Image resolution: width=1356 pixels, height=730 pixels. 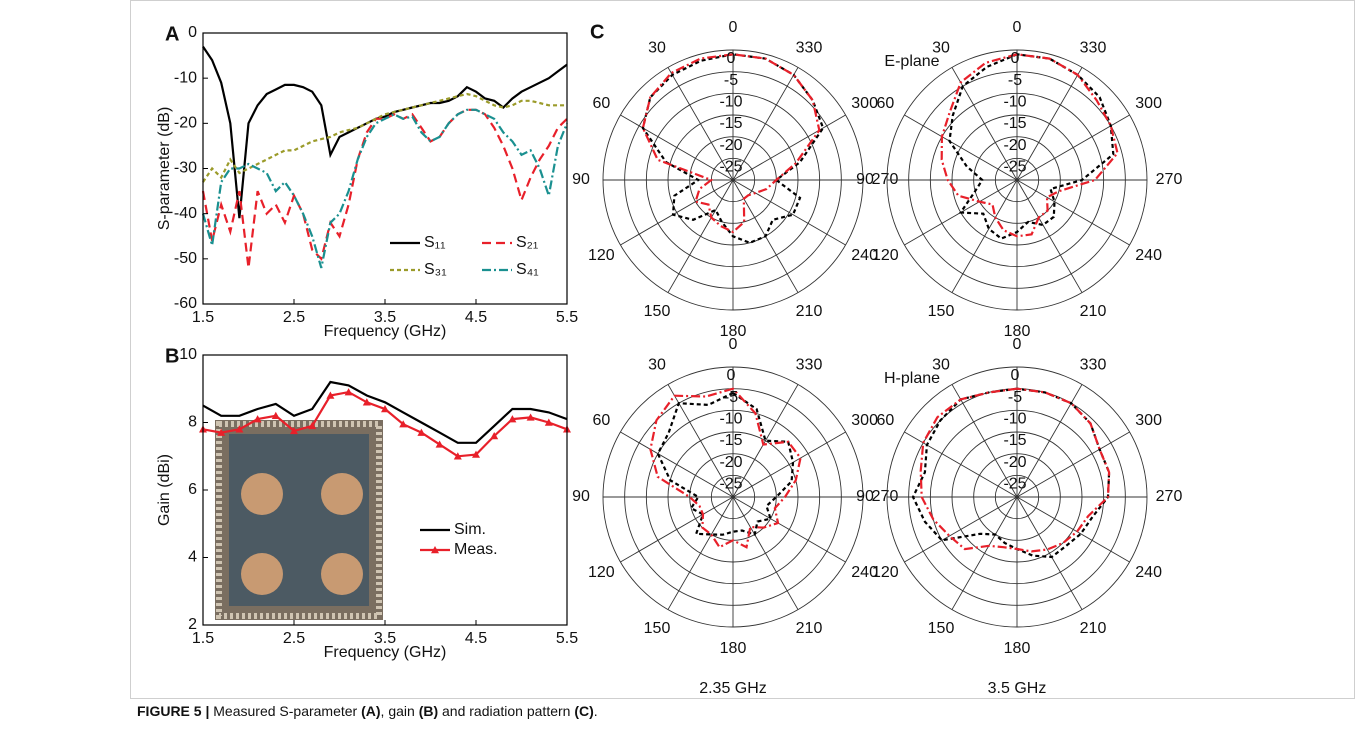 I want to click on panel-label: B, so click(x=172, y=356).